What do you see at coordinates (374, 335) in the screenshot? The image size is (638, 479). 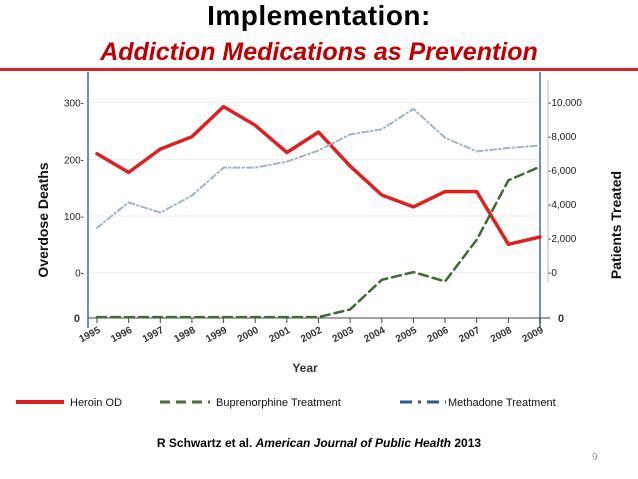 I see `x-tick-label: 2004` at bounding box center [374, 335].